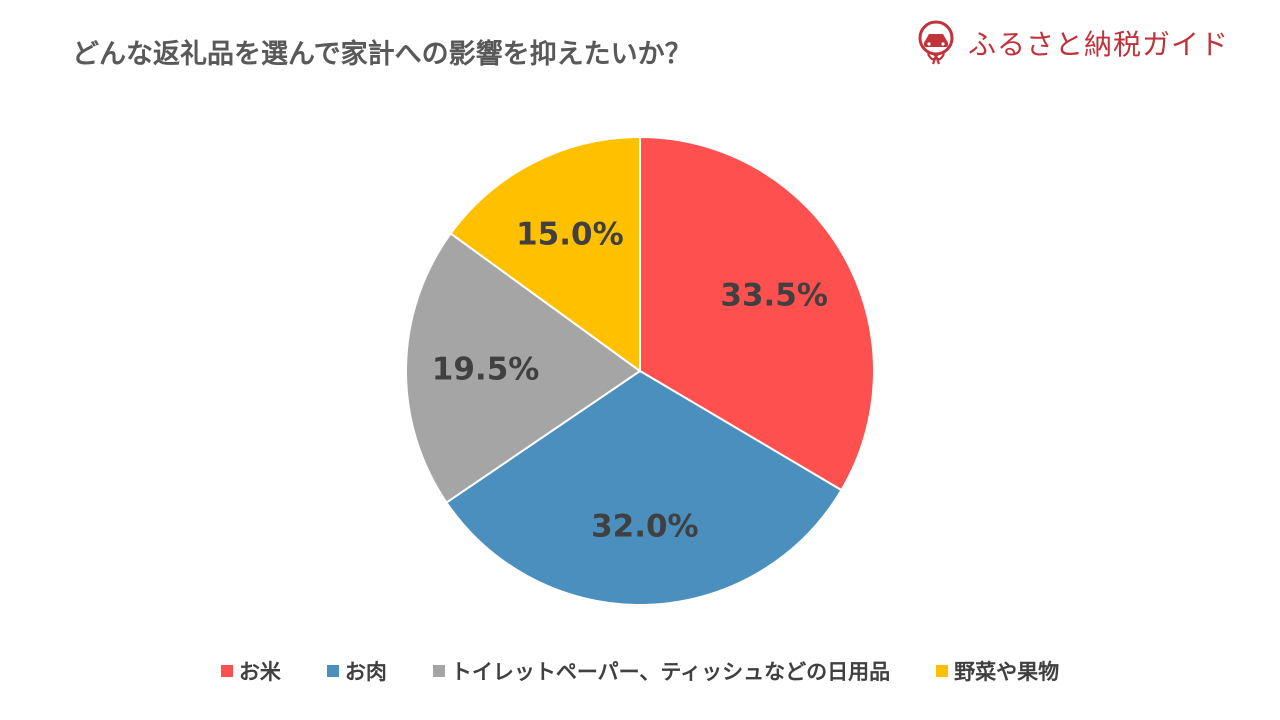 The width and height of the screenshot is (1280, 720). Describe the element at coordinates (545, 254) in the screenshot. I see `pie-slice-vegetables-fruit` at that location.